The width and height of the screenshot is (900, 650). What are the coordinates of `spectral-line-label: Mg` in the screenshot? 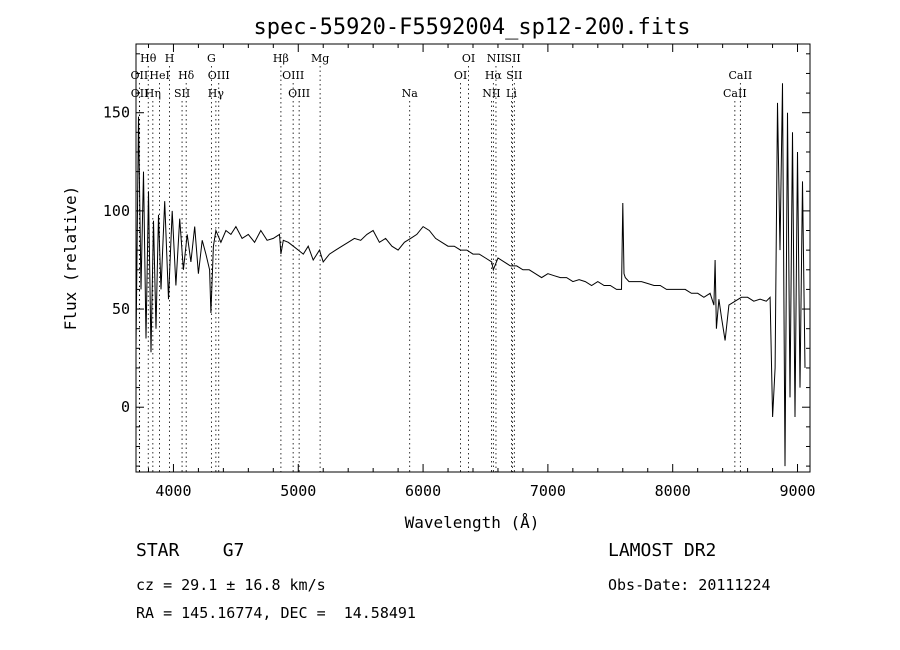 It's located at (320, 58).